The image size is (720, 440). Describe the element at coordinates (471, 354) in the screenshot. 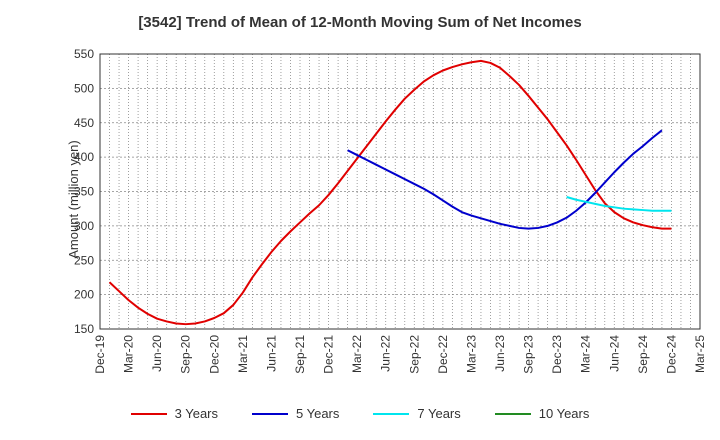

I see `x-tick-label: Mar-23` at that location.